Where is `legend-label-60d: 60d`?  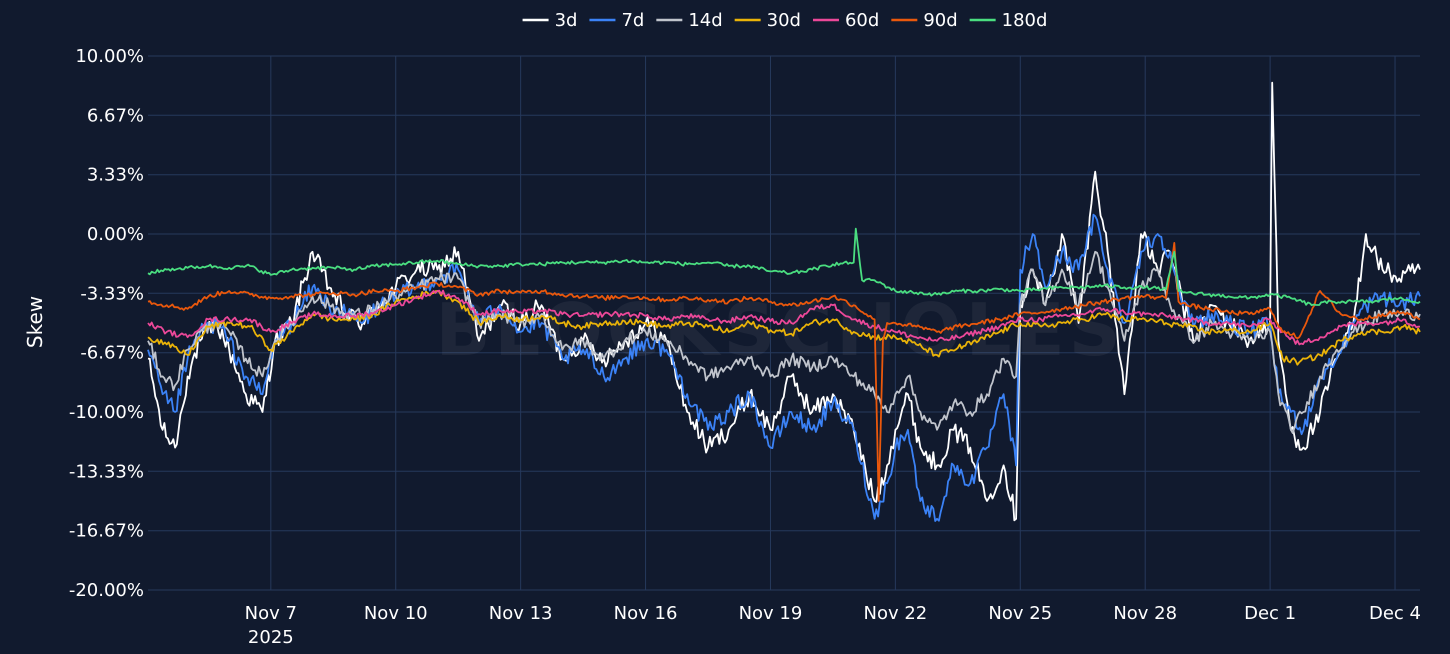
legend-label-60d: 60d is located at coordinates (862, 20).